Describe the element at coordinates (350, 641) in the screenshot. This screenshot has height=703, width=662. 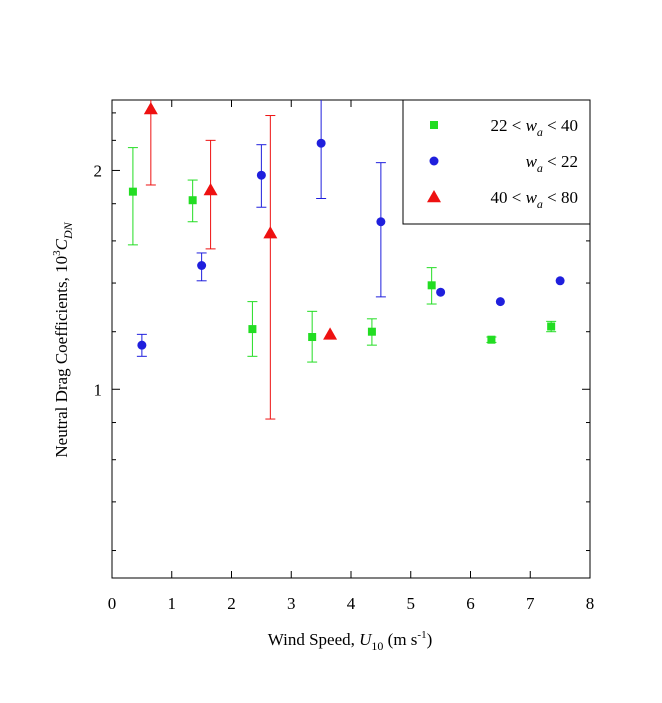
I see `x-axis-label: Wind Speed, U10 (m s-1)` at that location.